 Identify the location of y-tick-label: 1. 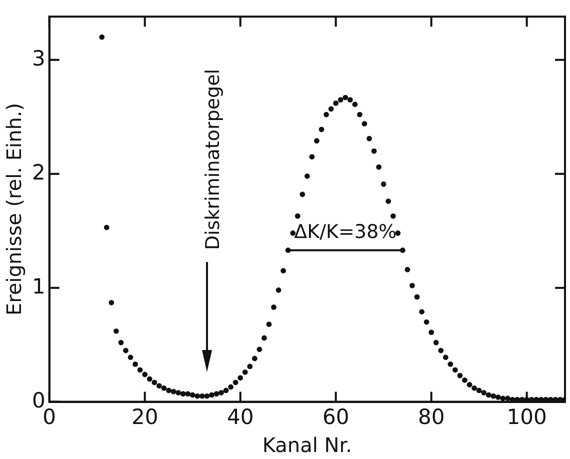
(39, 286).